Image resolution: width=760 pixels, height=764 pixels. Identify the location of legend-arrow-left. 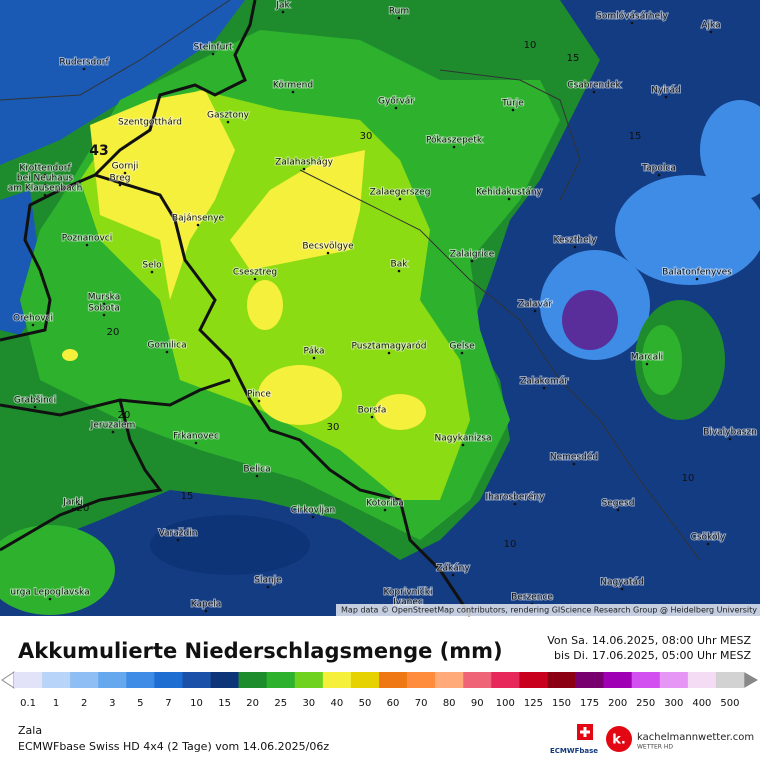
(8, 680).